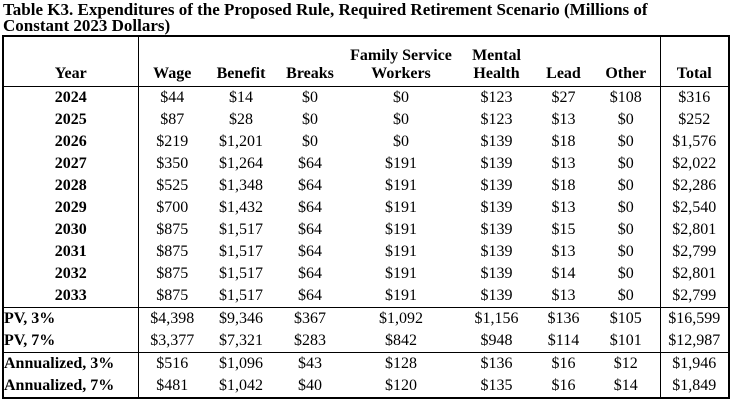 The height and width of the screenshot is (400, 730). I want to click on col-header-lead: Lead, so click(563, 73).